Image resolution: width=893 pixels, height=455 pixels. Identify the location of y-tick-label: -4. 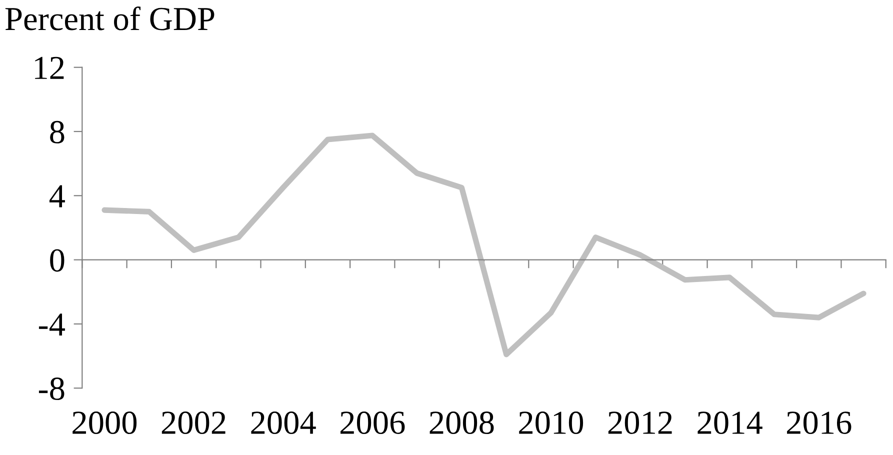
(51, 325).